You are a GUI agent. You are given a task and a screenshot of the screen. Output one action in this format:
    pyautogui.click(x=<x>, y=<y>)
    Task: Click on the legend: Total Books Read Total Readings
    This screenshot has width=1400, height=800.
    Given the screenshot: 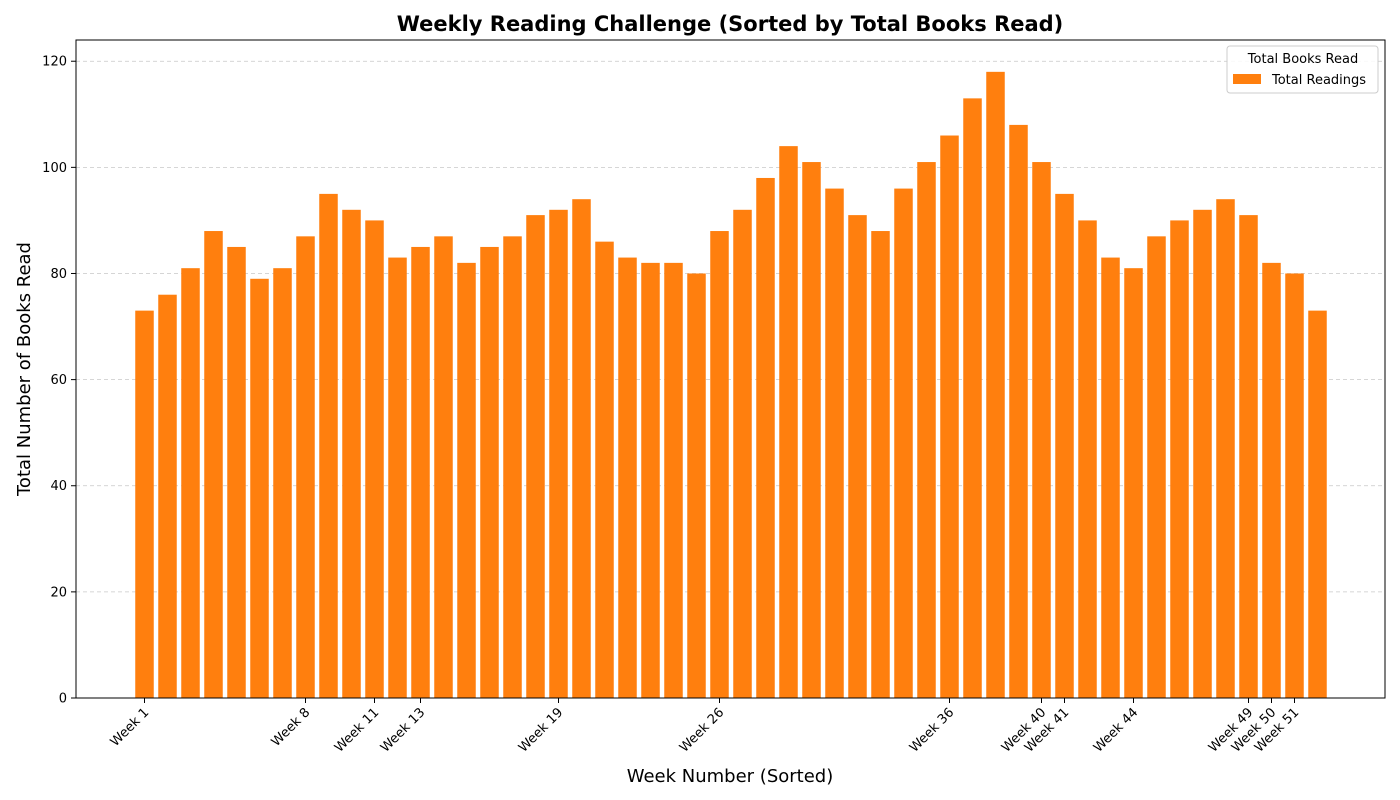 What is the action you would take?
    pyautogui.click(x=1302, y=69)
    